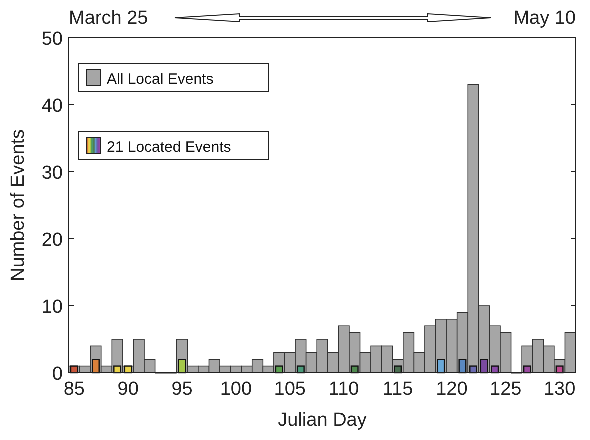 This screenshot has height=440, width=590. What do you see at coordinates (182, 389) in the screenshot?
I see `x-tick-label: 95` at bounding box center [182, 389].